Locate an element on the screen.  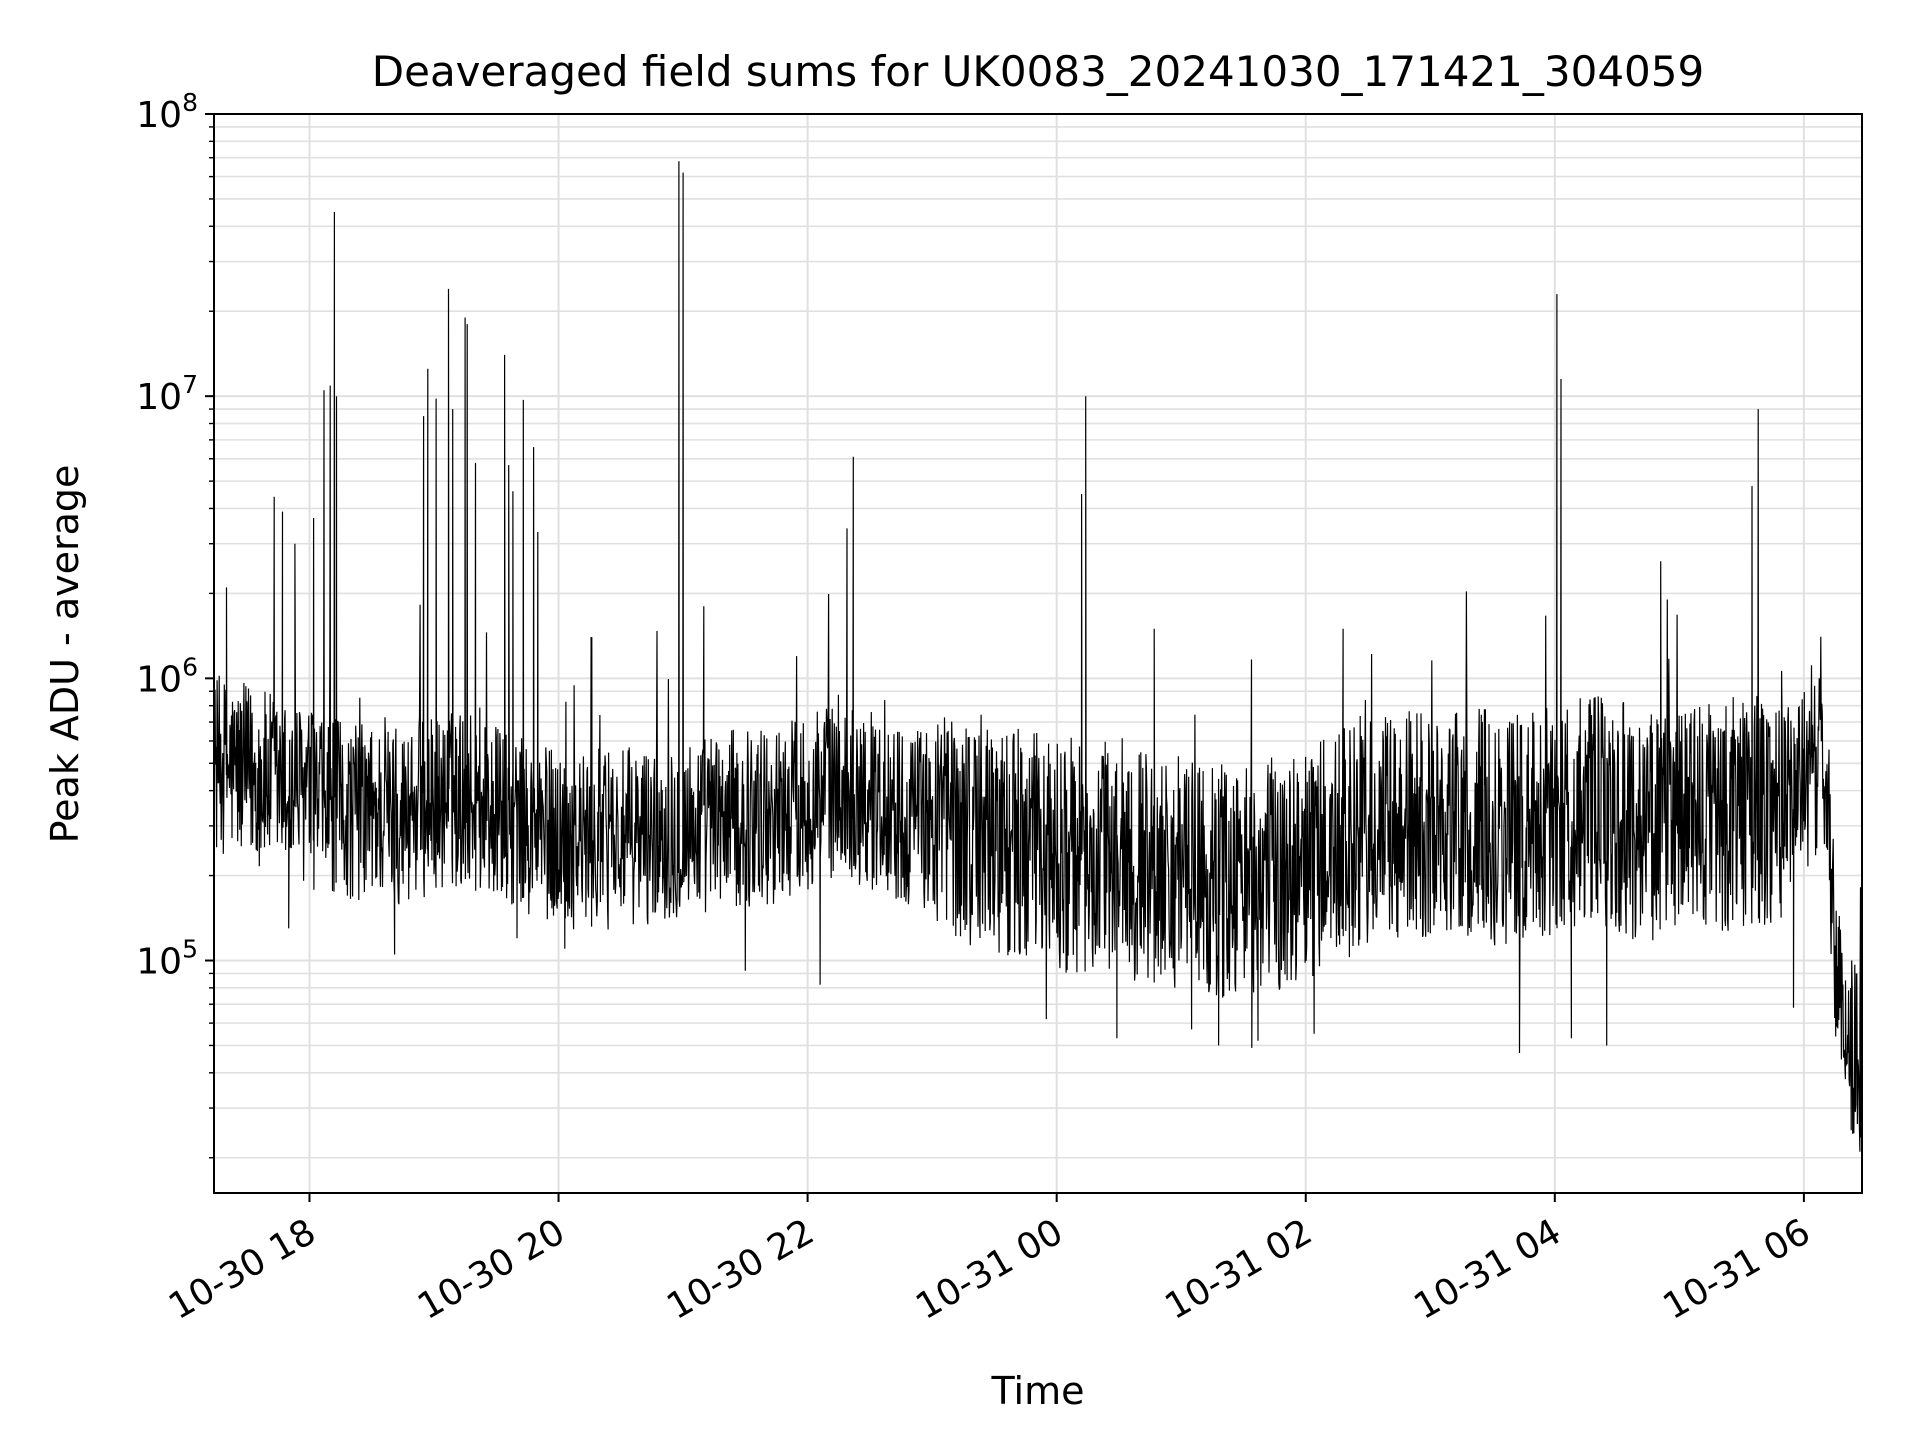
x-axis-label: Time is located at coordinates (1038, 1391).